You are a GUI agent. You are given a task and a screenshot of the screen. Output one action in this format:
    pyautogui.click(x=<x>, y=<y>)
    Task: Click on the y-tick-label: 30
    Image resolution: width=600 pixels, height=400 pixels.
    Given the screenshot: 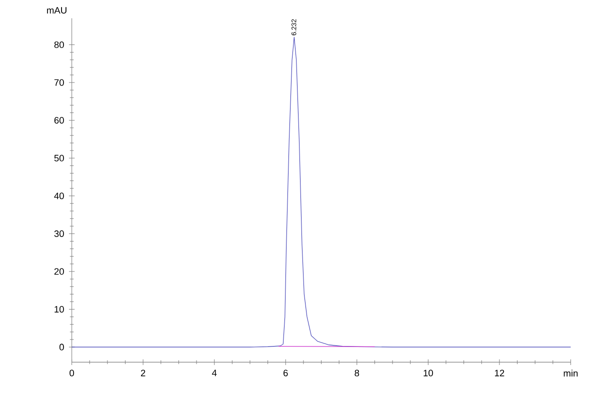 What is the action you would take?
    pyautogui.click(x=59, y=233)
    